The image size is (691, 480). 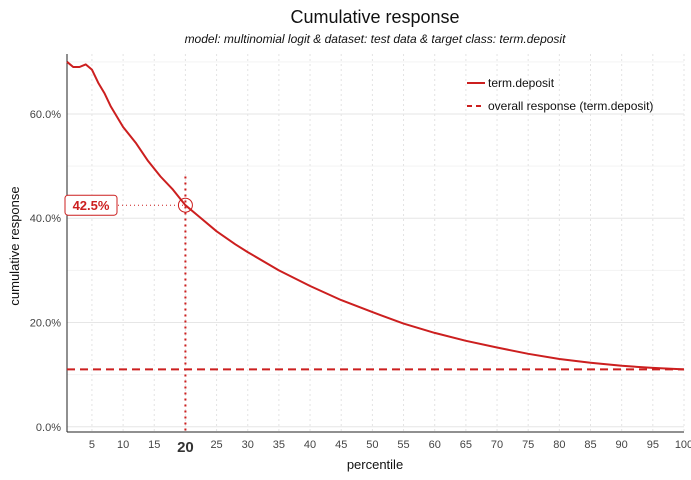 I want to click on highlight-annotation: 42.5%, so click(x=128, y=304).